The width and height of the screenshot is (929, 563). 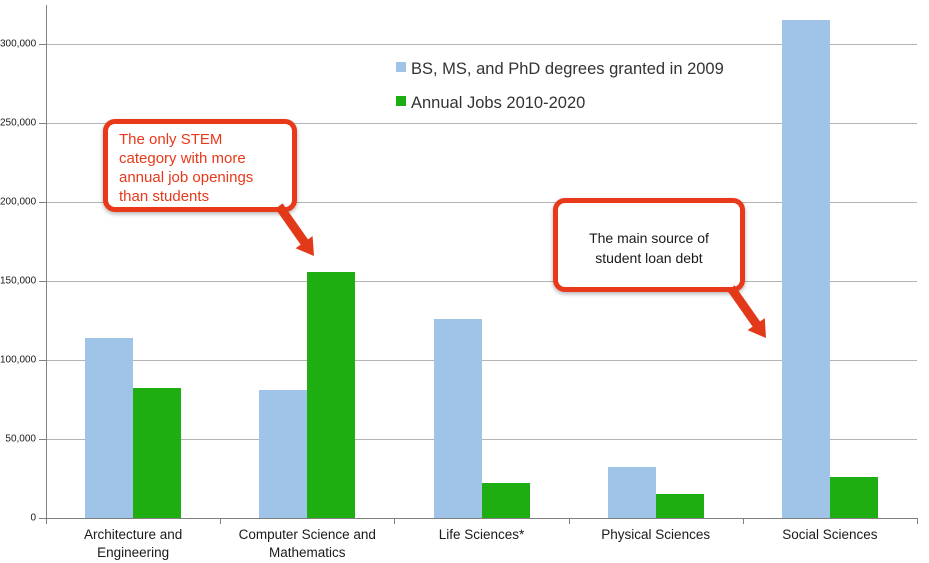 What do you see at coordinates (481, 439) in the screenshot?
I see `gridline-50,000` at bounding box center [481, 439].